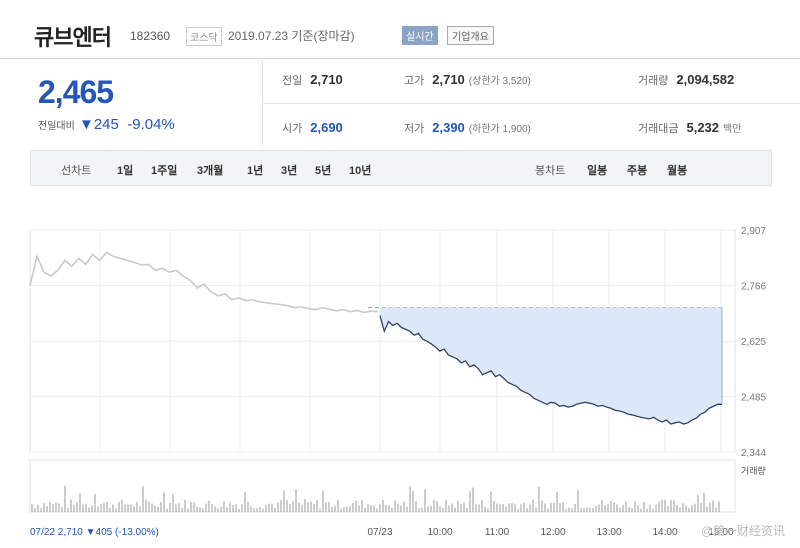  Describe the element at coordinates (753, 453) in the screenshot. I see `y-tick-label: 2,344` at that location.